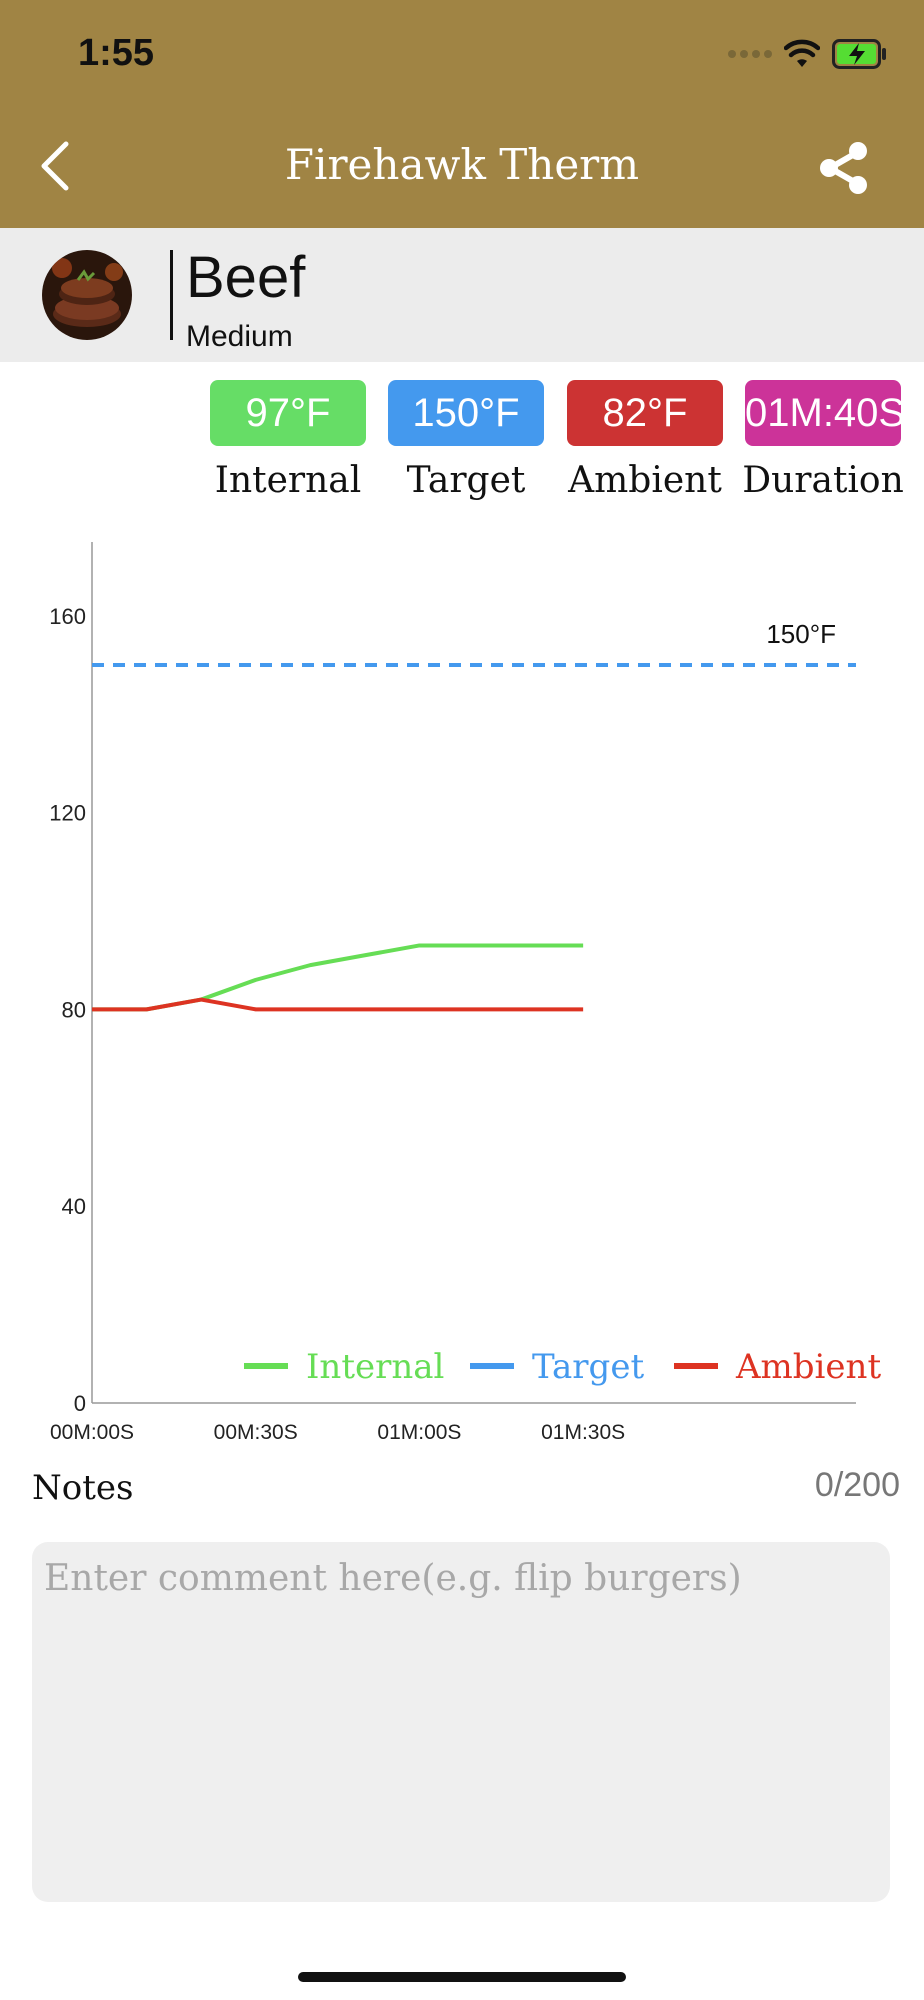  Describe the element at coordinates (825, 413) in the screenshot. I see `duration-badge: 01M:40S` at that location.